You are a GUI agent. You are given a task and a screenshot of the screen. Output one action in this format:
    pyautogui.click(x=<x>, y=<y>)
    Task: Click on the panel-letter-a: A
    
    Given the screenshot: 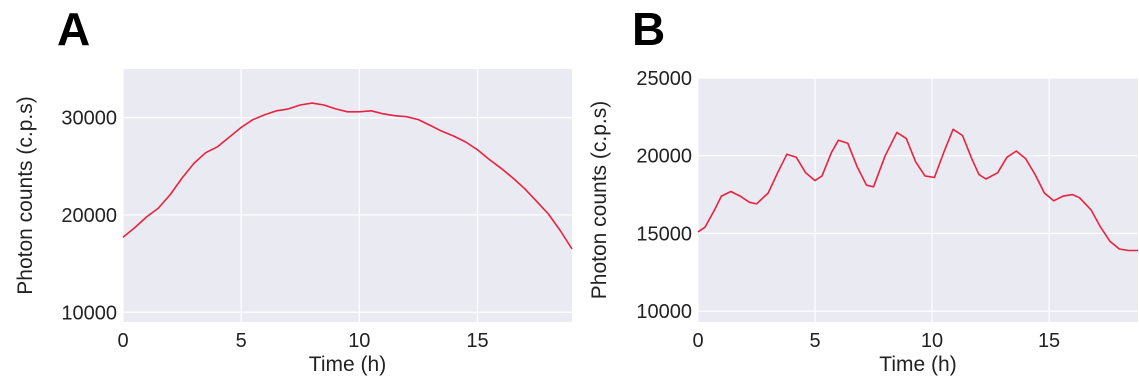 What is the action you would take?
    pyautogui.click(x=74, y=29)
    